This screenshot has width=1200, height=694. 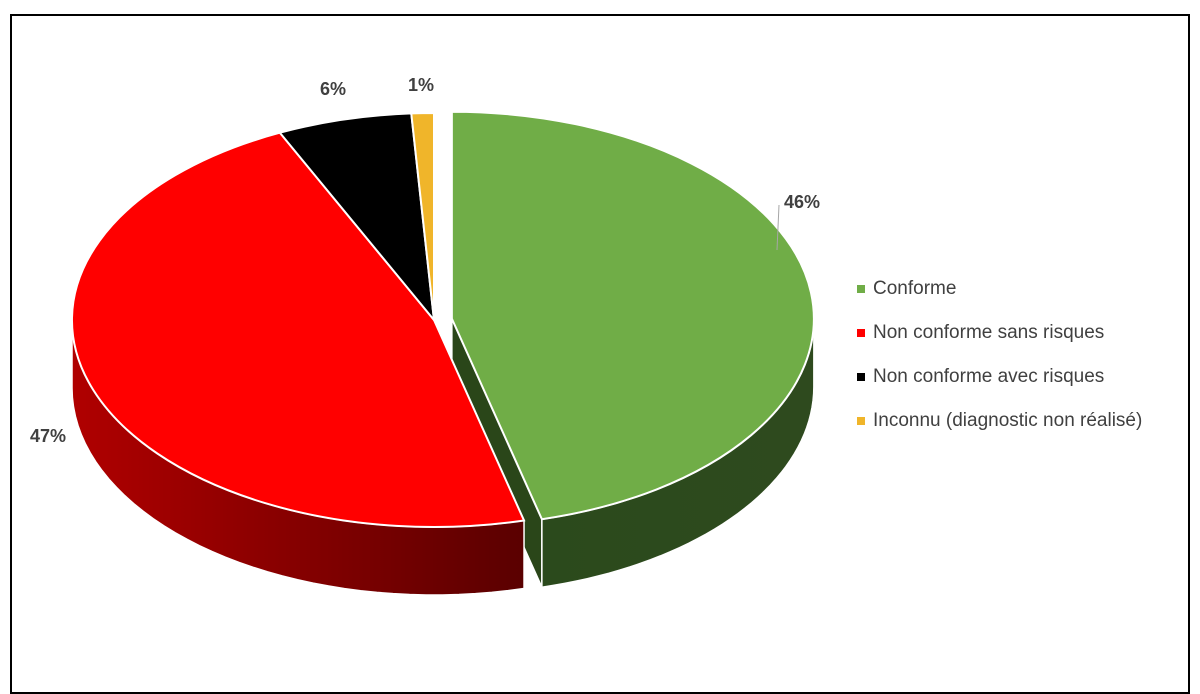 I want to click on slice-non-conforme-avec-risques, so click(x=357, y=218).